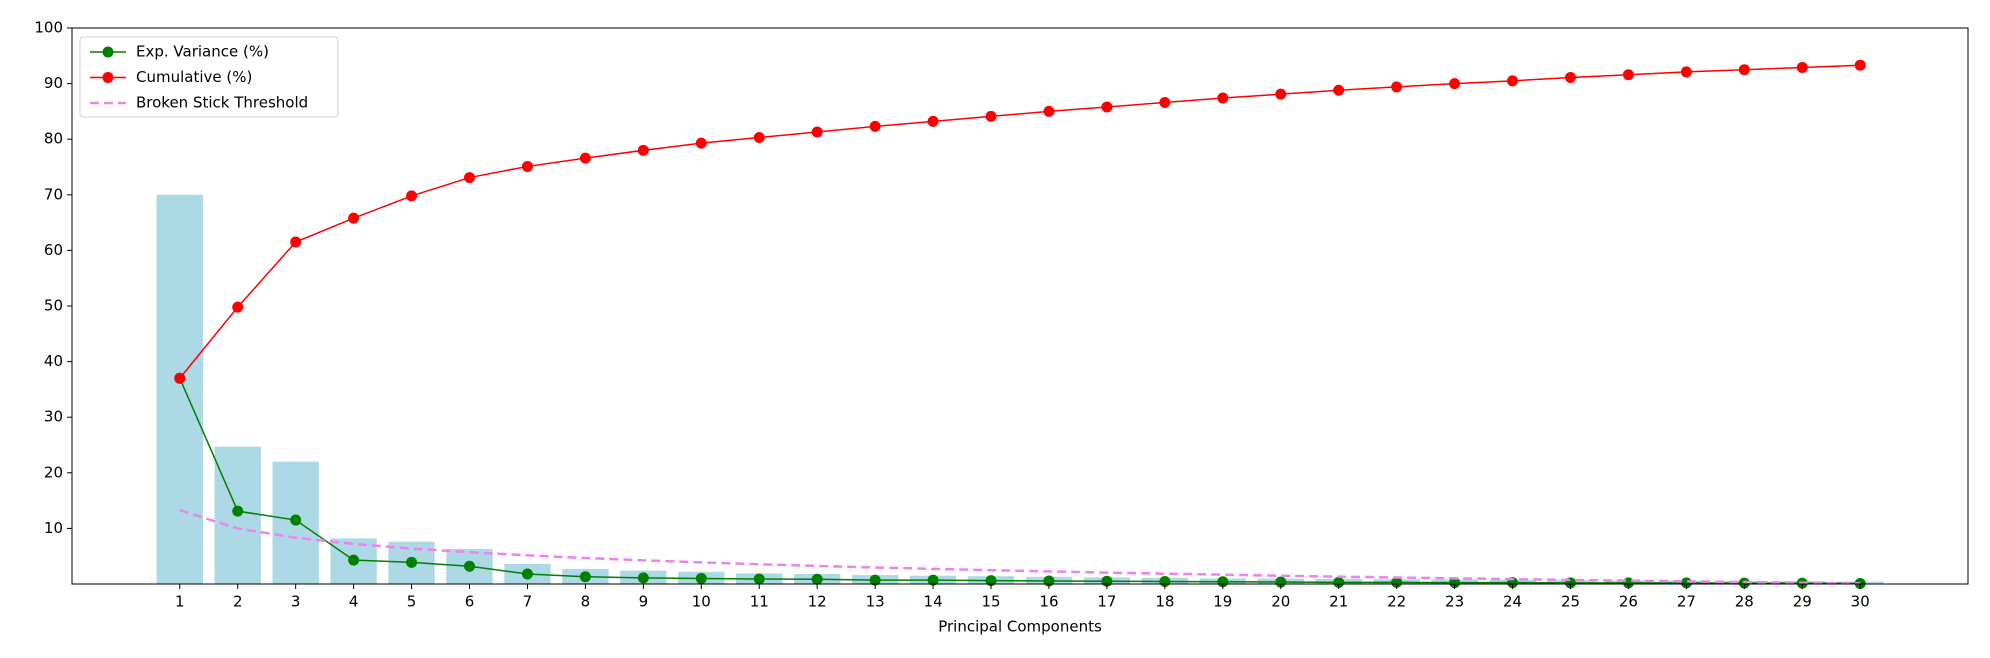 This screenshot has height=658, width=1990. What do you see at coordinates (53, 139) in the screenshot?
I see `y-tick-label: 80` at bounding box center [53, 139].